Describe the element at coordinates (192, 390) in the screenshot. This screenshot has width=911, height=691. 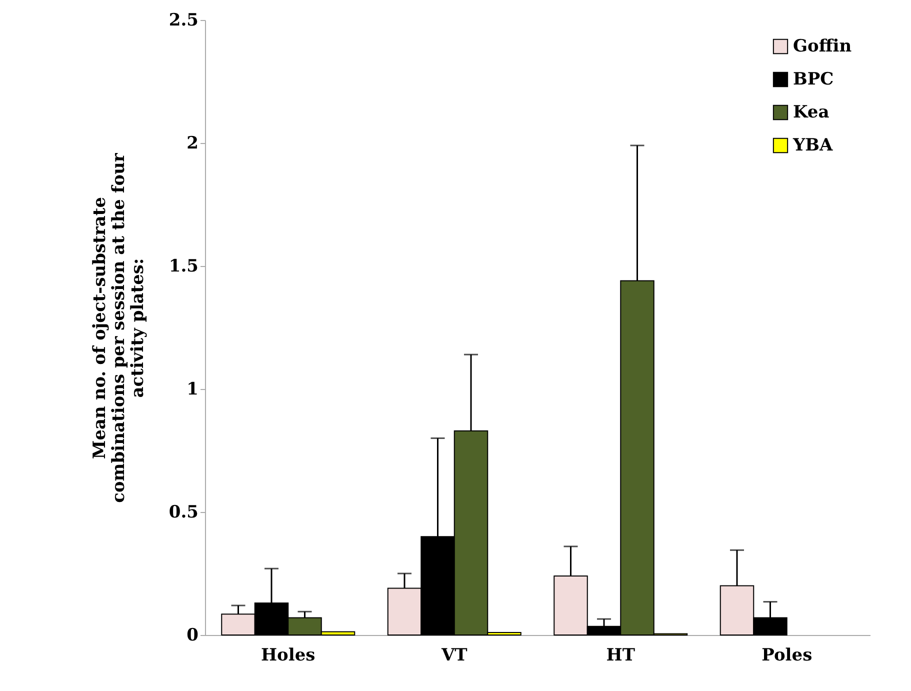
I see `y-tick-label: 1` at that location.